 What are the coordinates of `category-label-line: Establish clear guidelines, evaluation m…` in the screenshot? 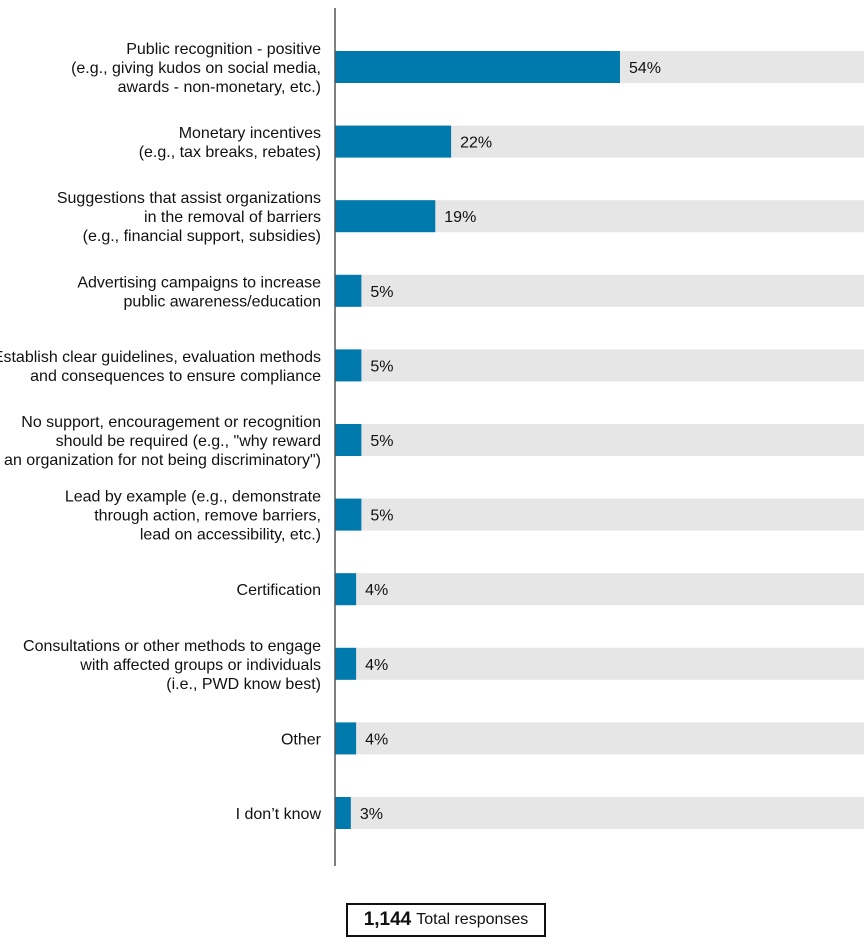 It's located at (160, 357).